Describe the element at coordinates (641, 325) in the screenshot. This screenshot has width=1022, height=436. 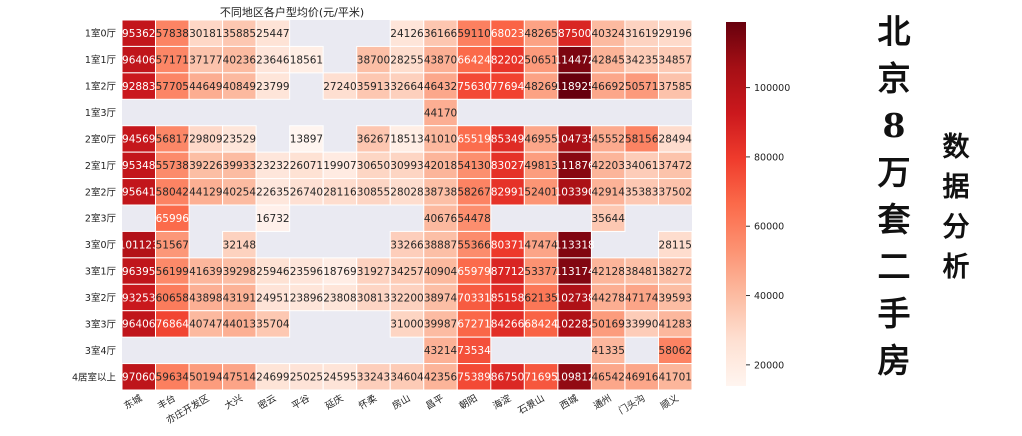
I see `cell-value-label: 33990` at that location.